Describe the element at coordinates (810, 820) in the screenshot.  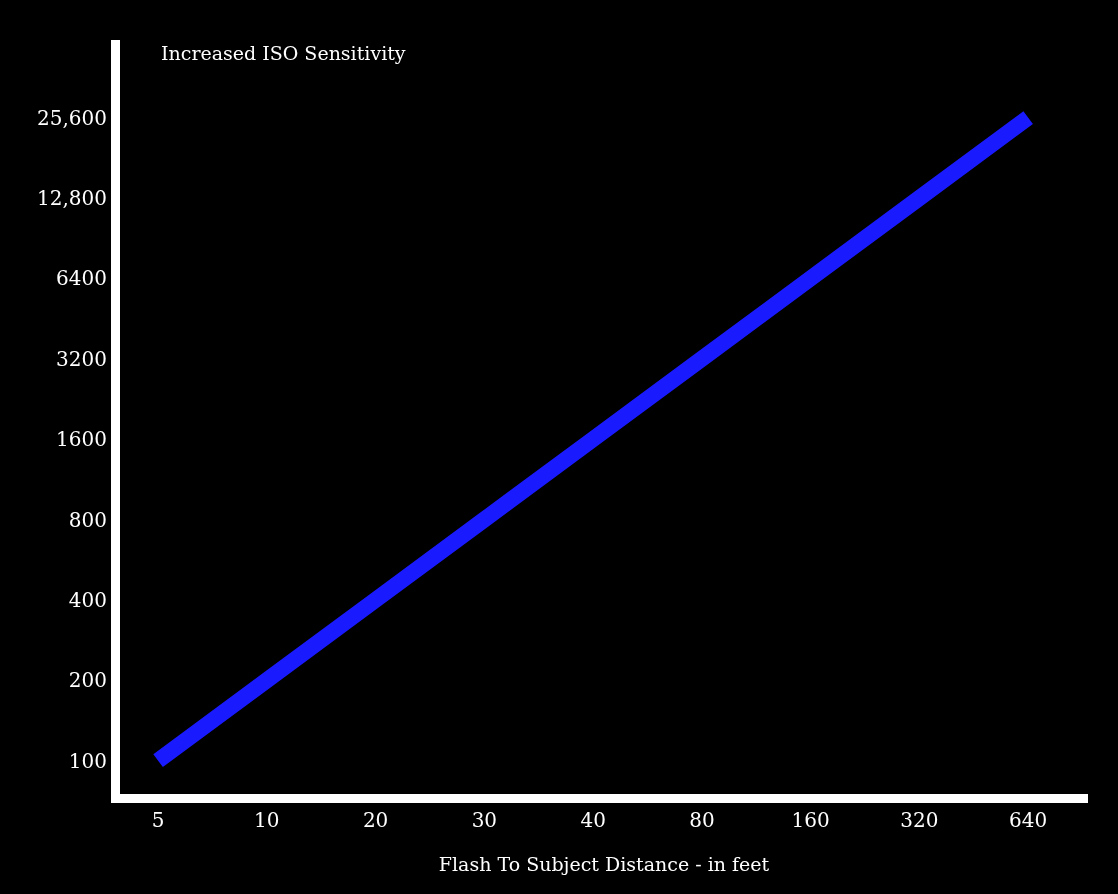
I see `x-tick-label: 160` at that location.